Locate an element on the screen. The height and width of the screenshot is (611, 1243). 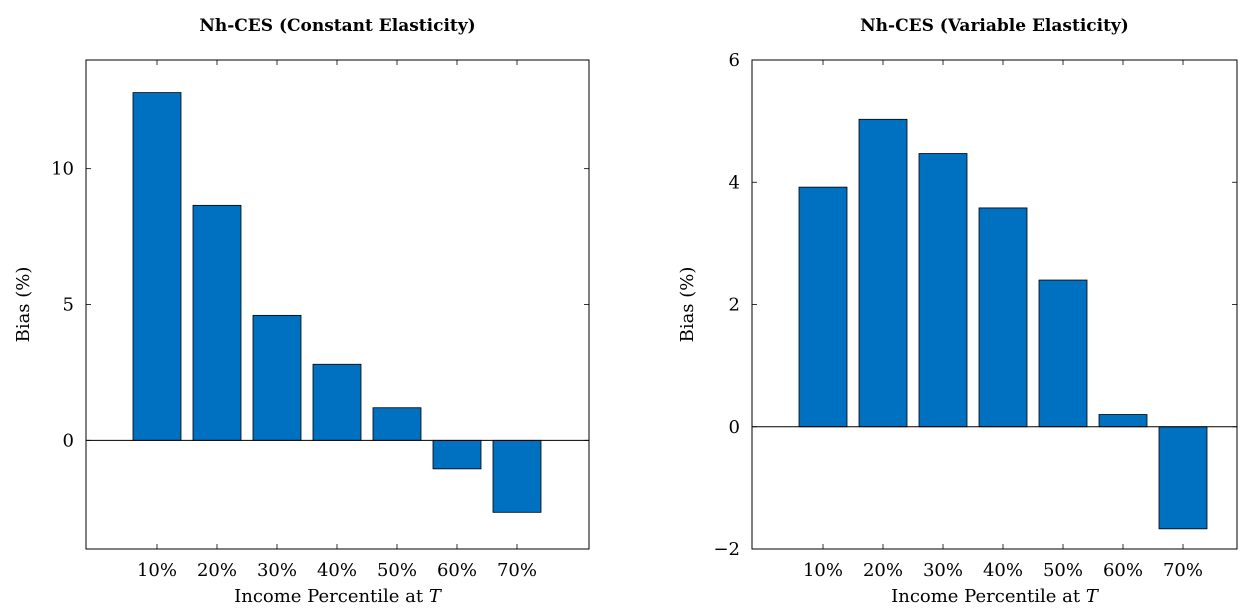
y-tick-label: 5 is located at coordinates (68, 305).